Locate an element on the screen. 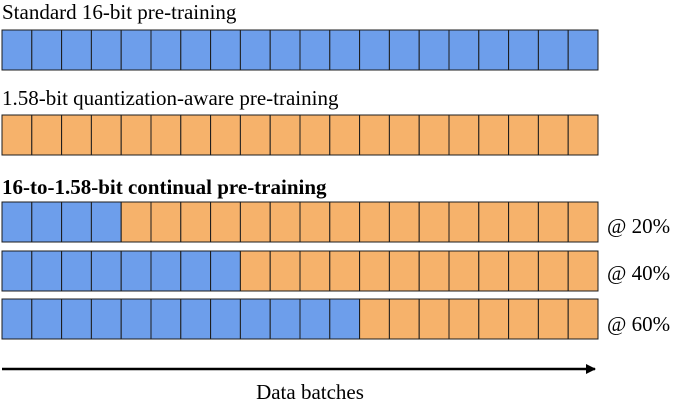 This screenshot has width=680, height=406. standard-pretraining-bar is located at coordinates (300, 50).